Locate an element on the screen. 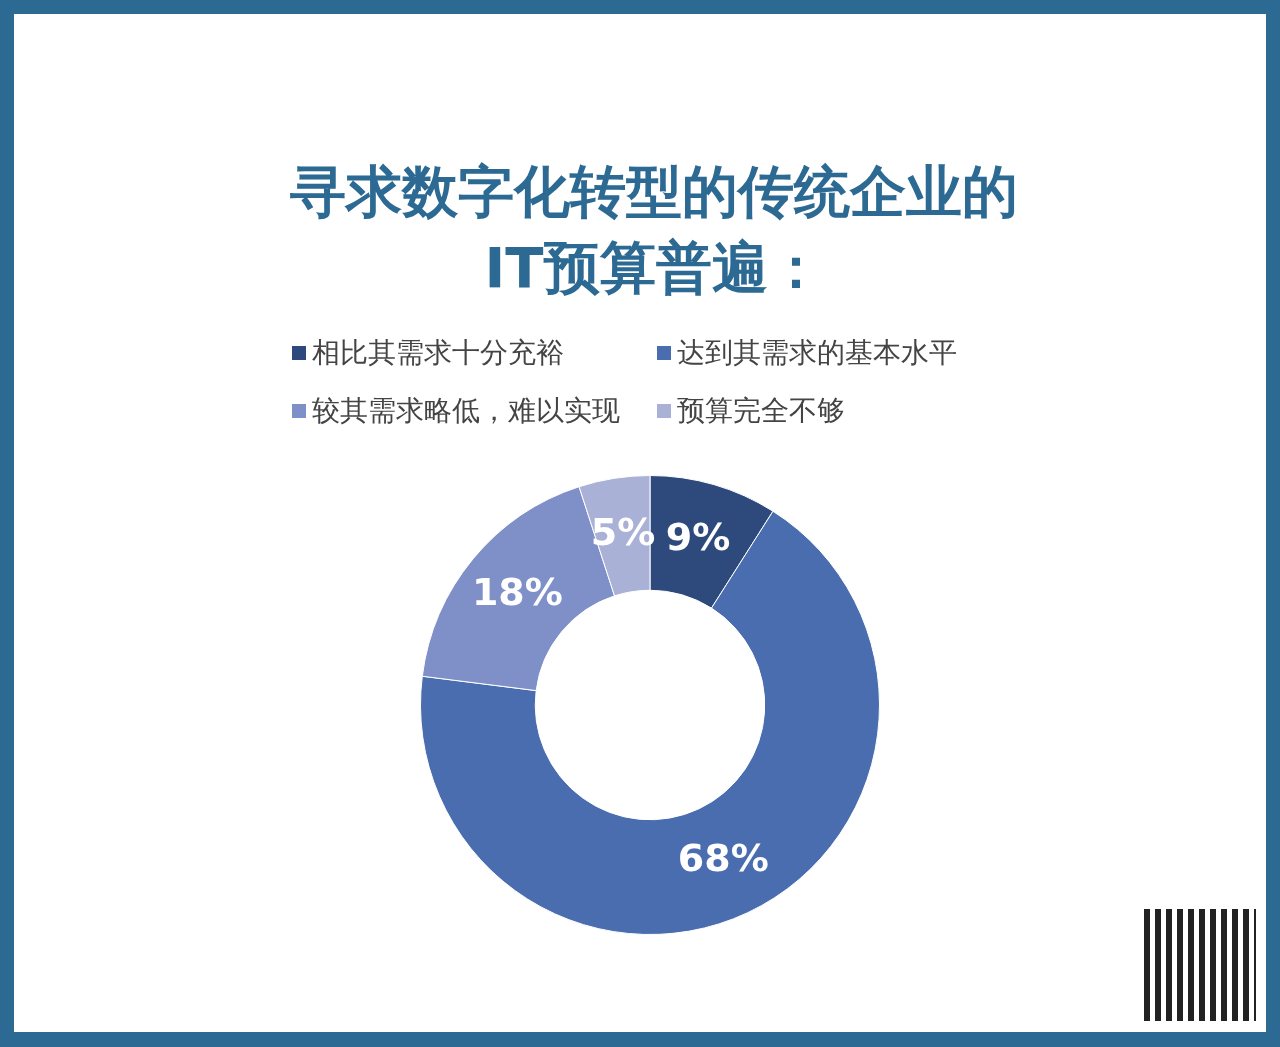  data-label: 68% is located at coordinates (723, 857).